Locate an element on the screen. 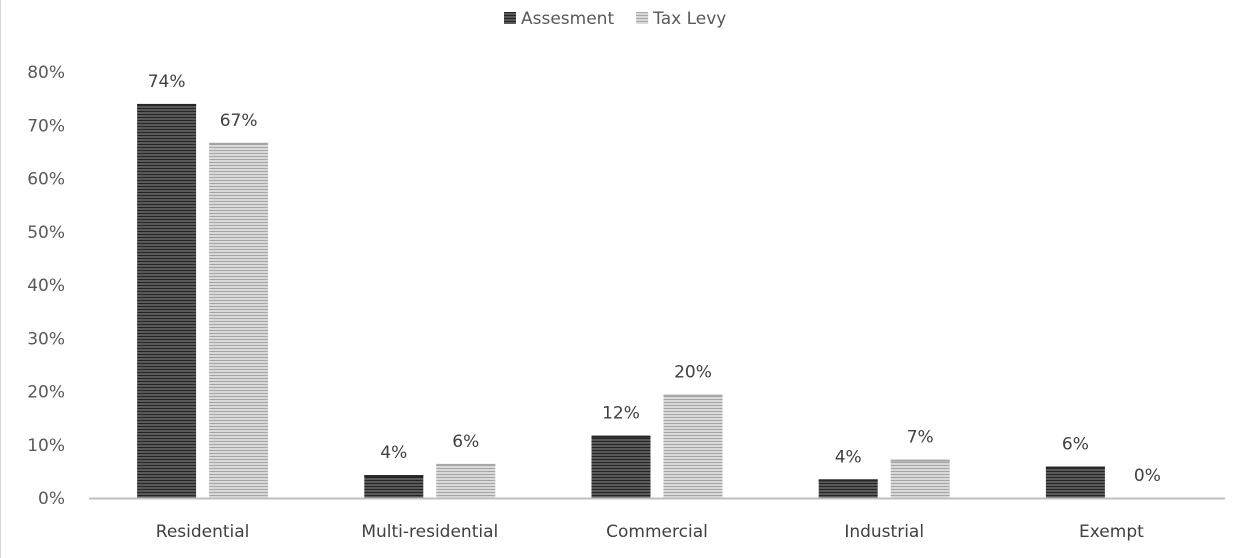 The image size is (1249, 558). bar-assesment-commercial is located at coordinates (621, 466).